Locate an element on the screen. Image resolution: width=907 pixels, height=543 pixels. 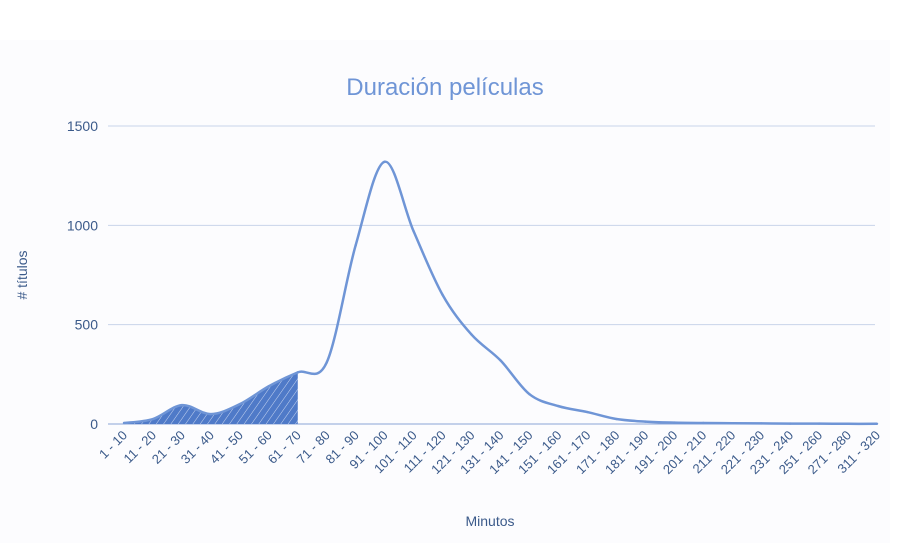
chart-title: Duración películas is located at coordinates (444, 87).